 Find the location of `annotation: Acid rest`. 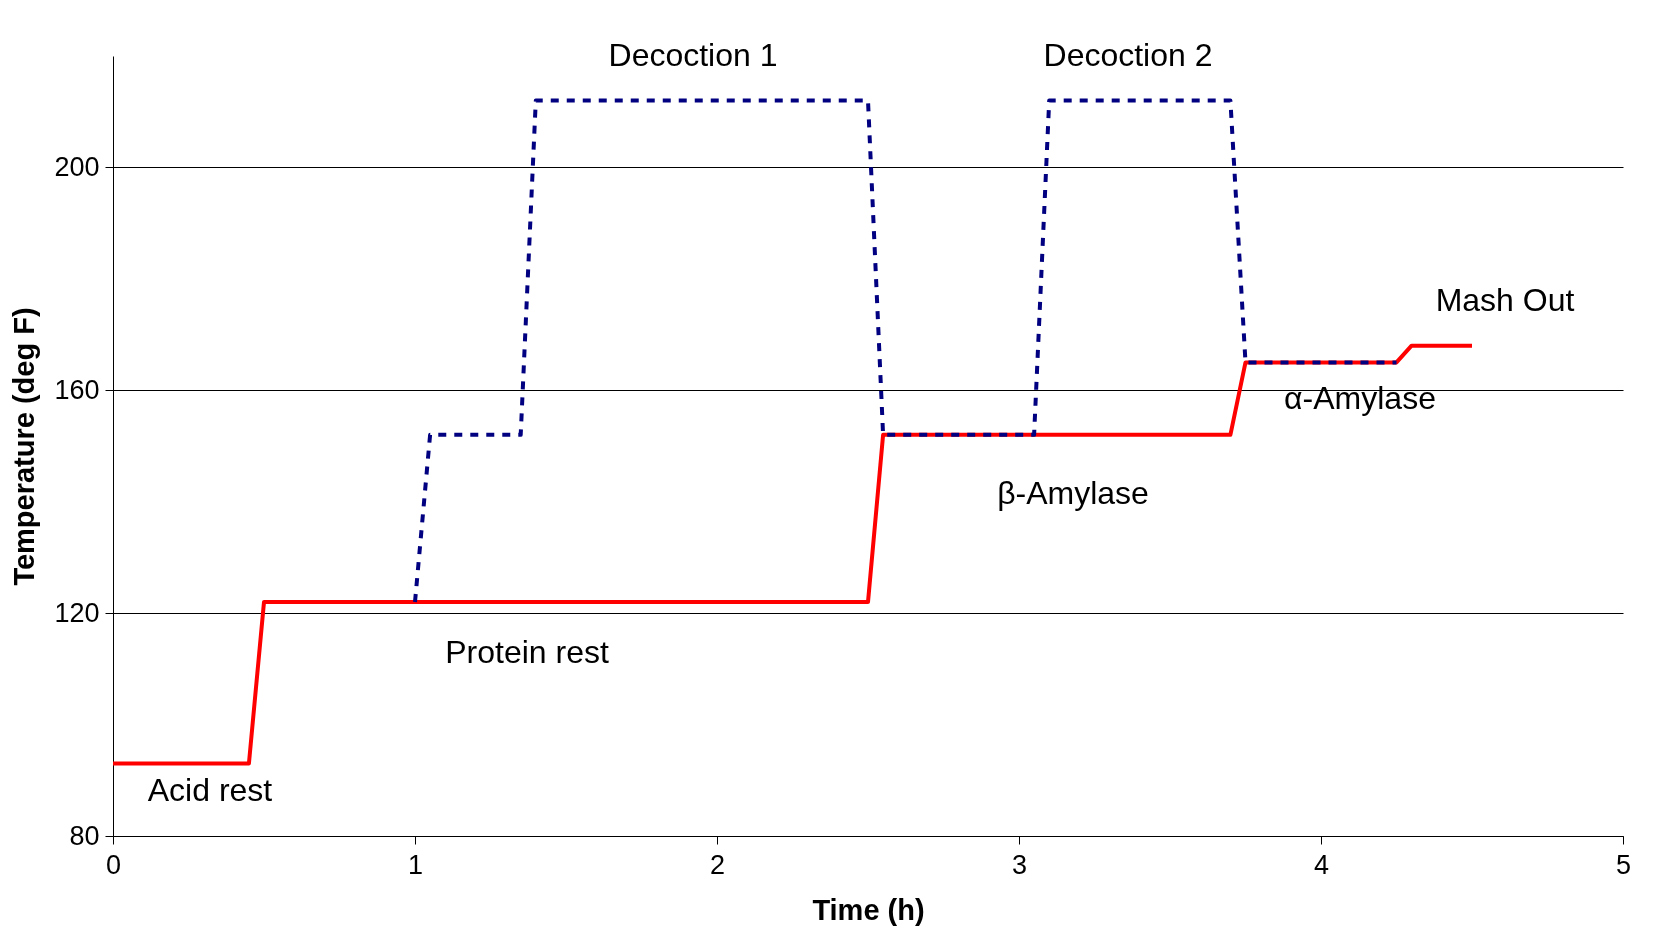

annotation: Acid rest is located at coordinates (210, 790).